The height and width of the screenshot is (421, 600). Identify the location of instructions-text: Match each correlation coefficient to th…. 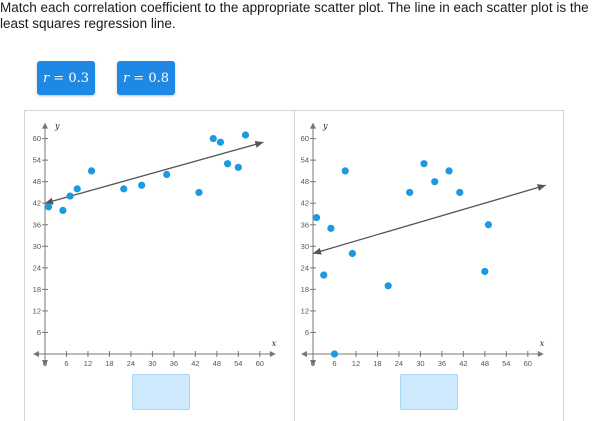
(294, 15).